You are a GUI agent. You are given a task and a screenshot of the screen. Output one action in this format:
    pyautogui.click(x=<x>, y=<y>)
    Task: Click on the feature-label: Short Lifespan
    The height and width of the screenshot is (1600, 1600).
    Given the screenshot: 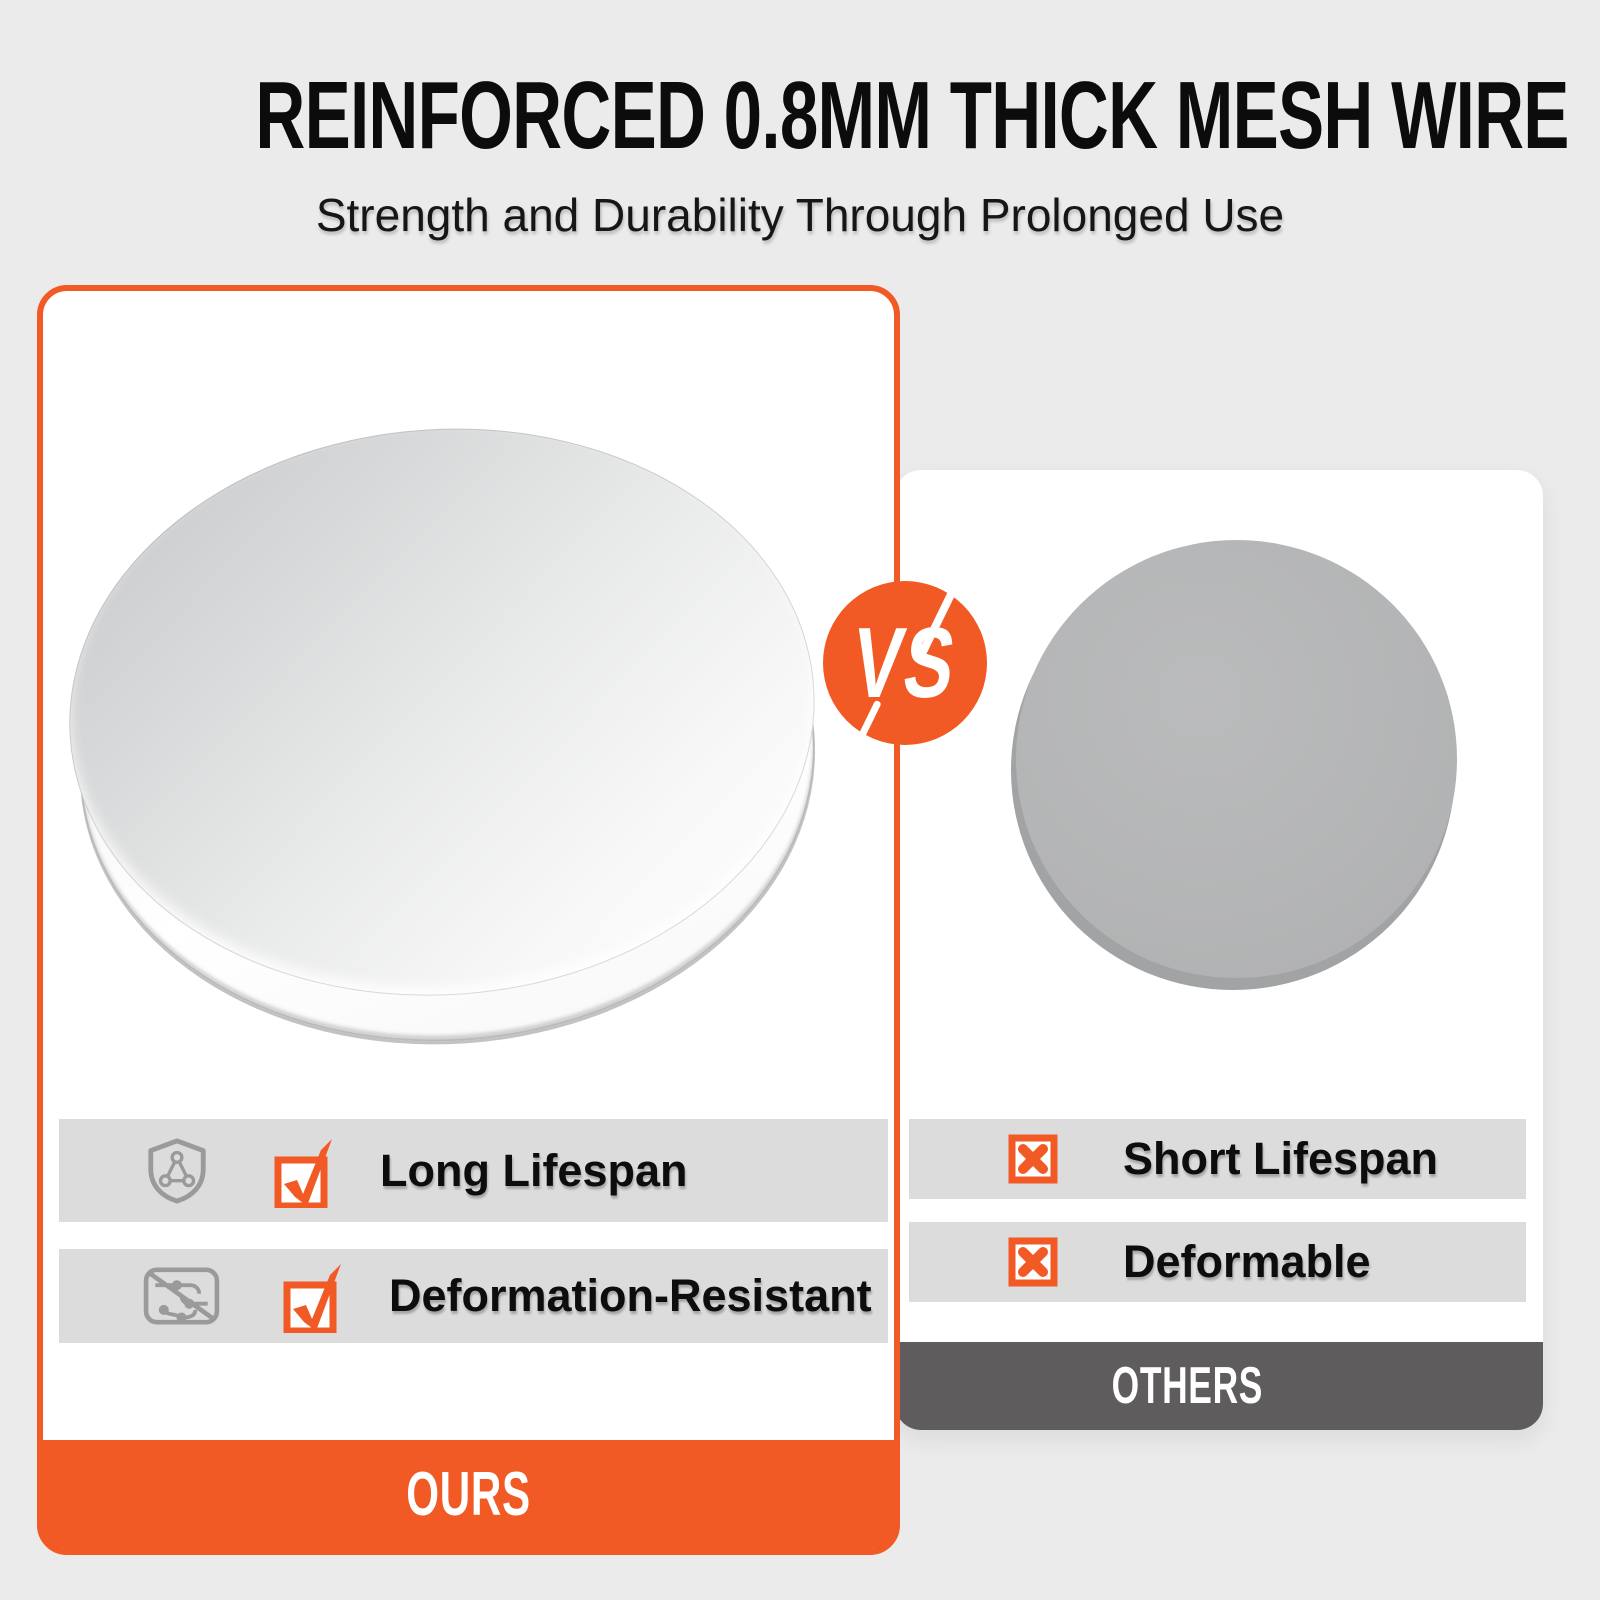 What is the action you would take?
    pyautogui.click(x=1281, y=1158)
    